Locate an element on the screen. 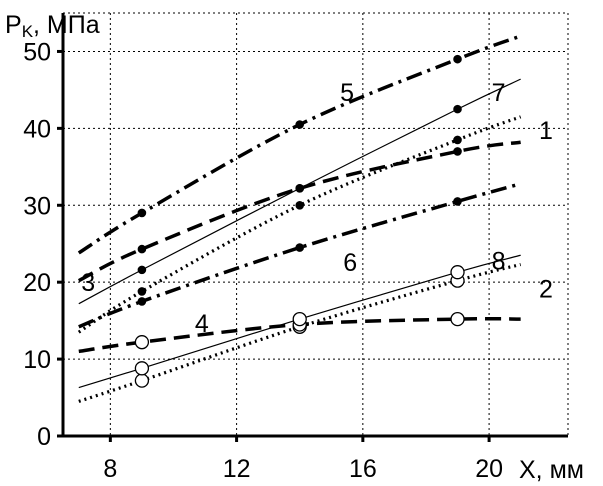  x-tick-label: 8 is located at coordinates (110, 469).